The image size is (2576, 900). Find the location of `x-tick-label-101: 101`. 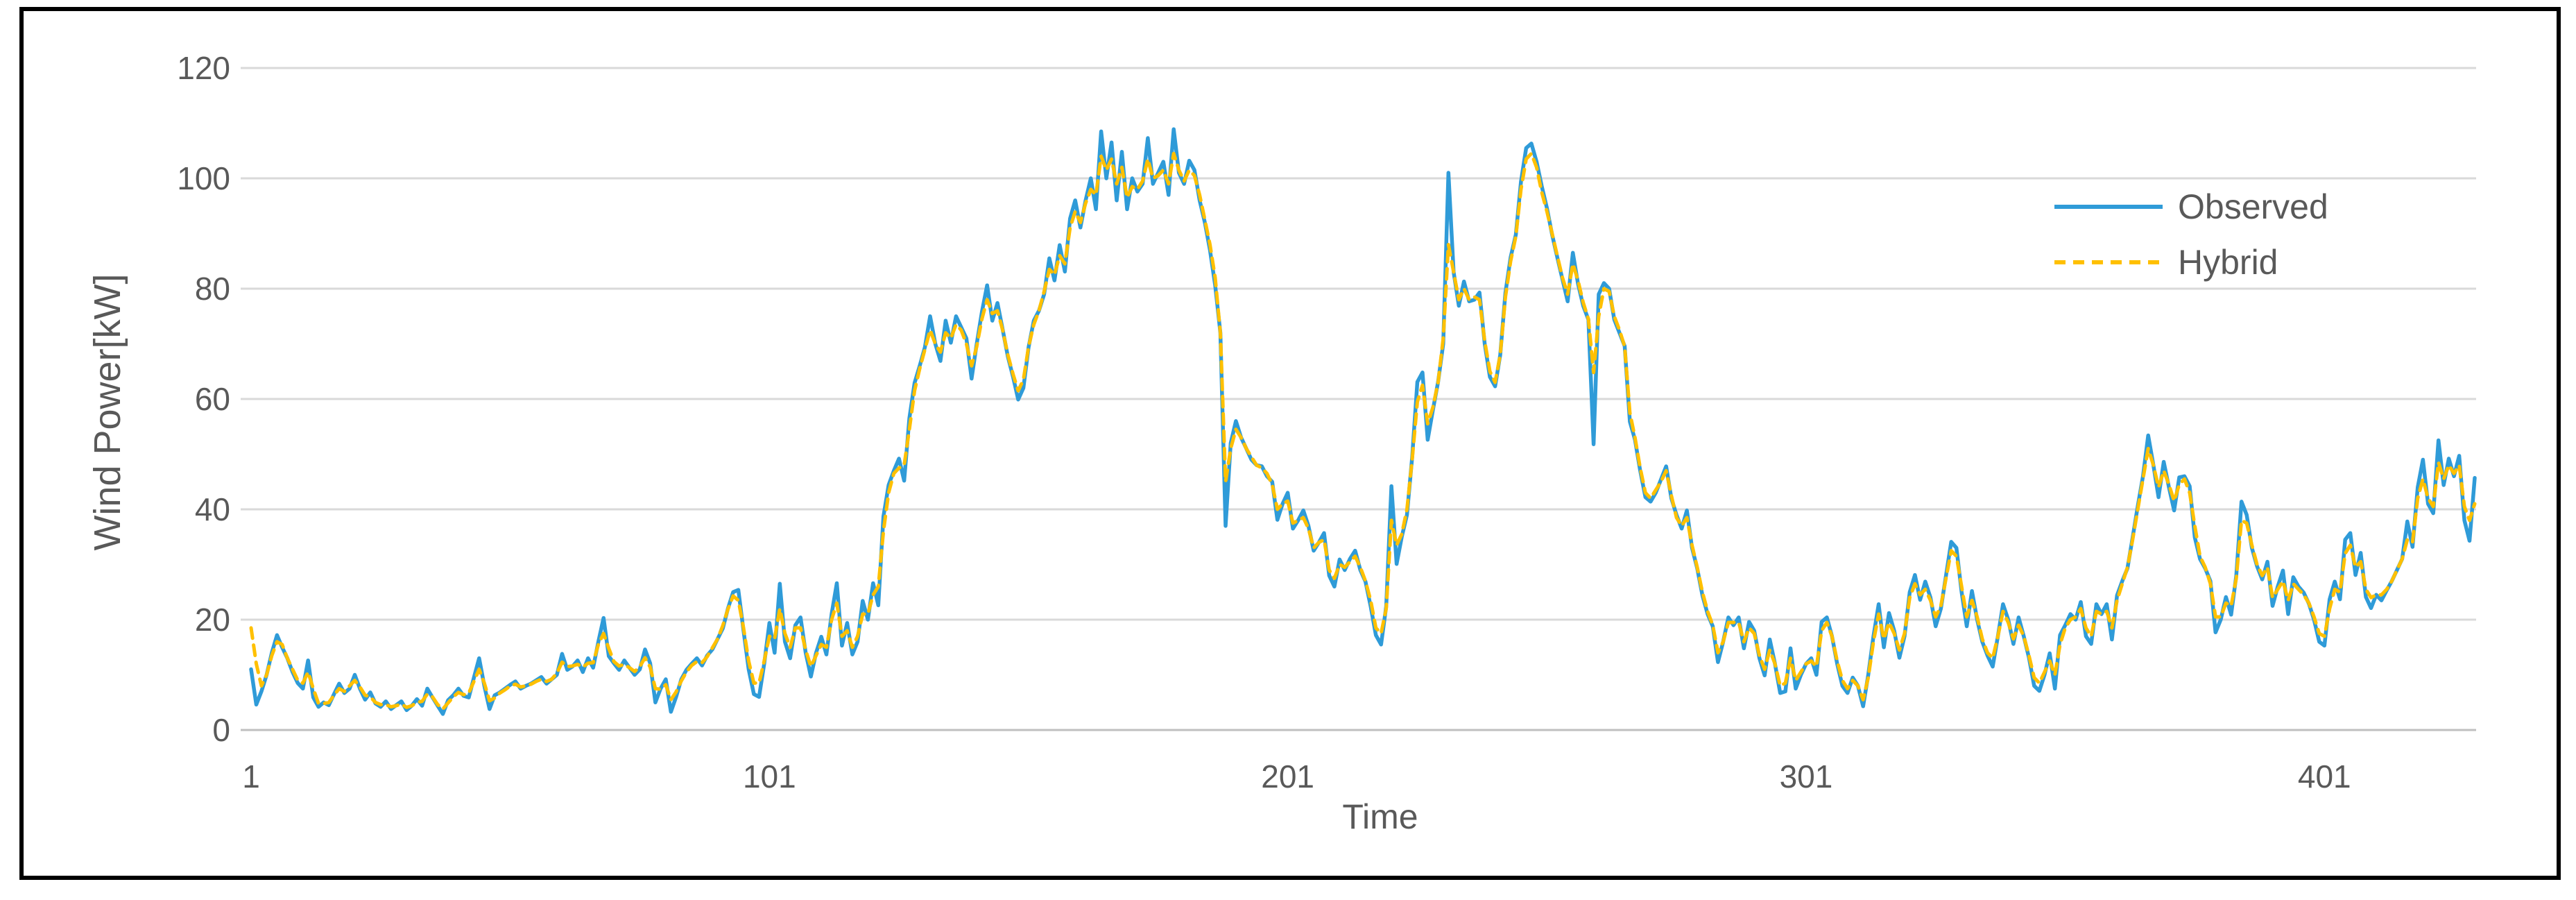

x-tick-label-101: 101 is located at coordinates (769, 776).